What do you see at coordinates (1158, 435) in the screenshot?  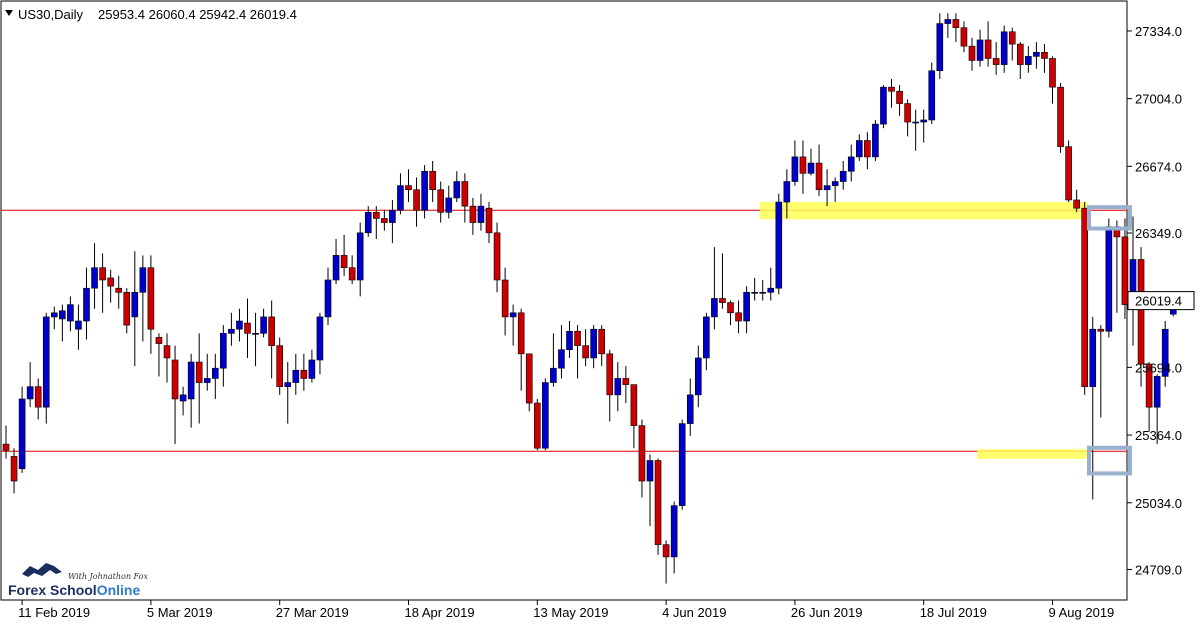 I see `price-tick-label: 25364.0` at bounding box center [1158, 435].